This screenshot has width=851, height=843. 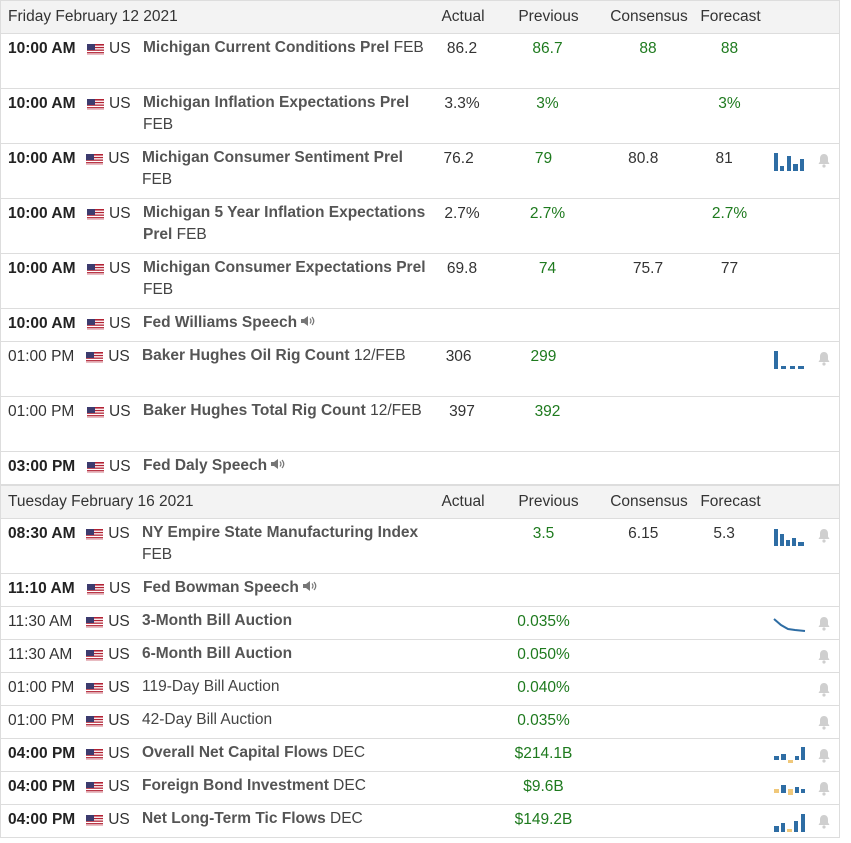 I want to click on event-name: Michigan Current Conditions Prel, so click(x=266, y=47).